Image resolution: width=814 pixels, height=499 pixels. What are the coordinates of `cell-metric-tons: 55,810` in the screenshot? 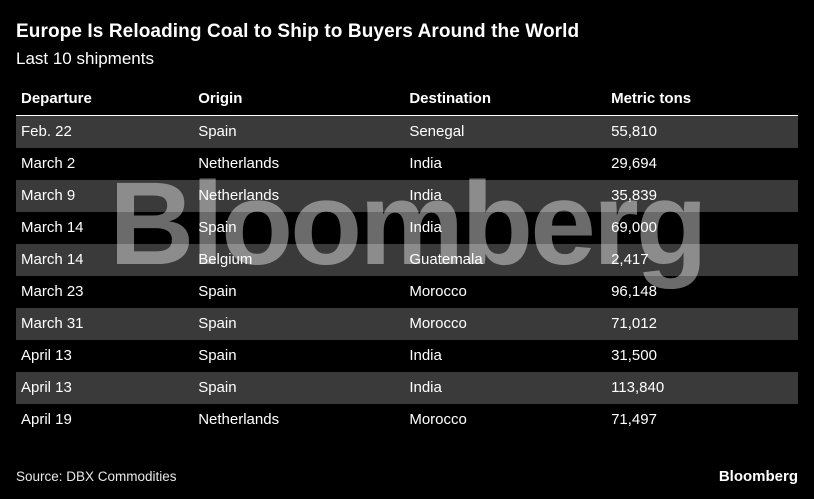 It's located at (634, 131).